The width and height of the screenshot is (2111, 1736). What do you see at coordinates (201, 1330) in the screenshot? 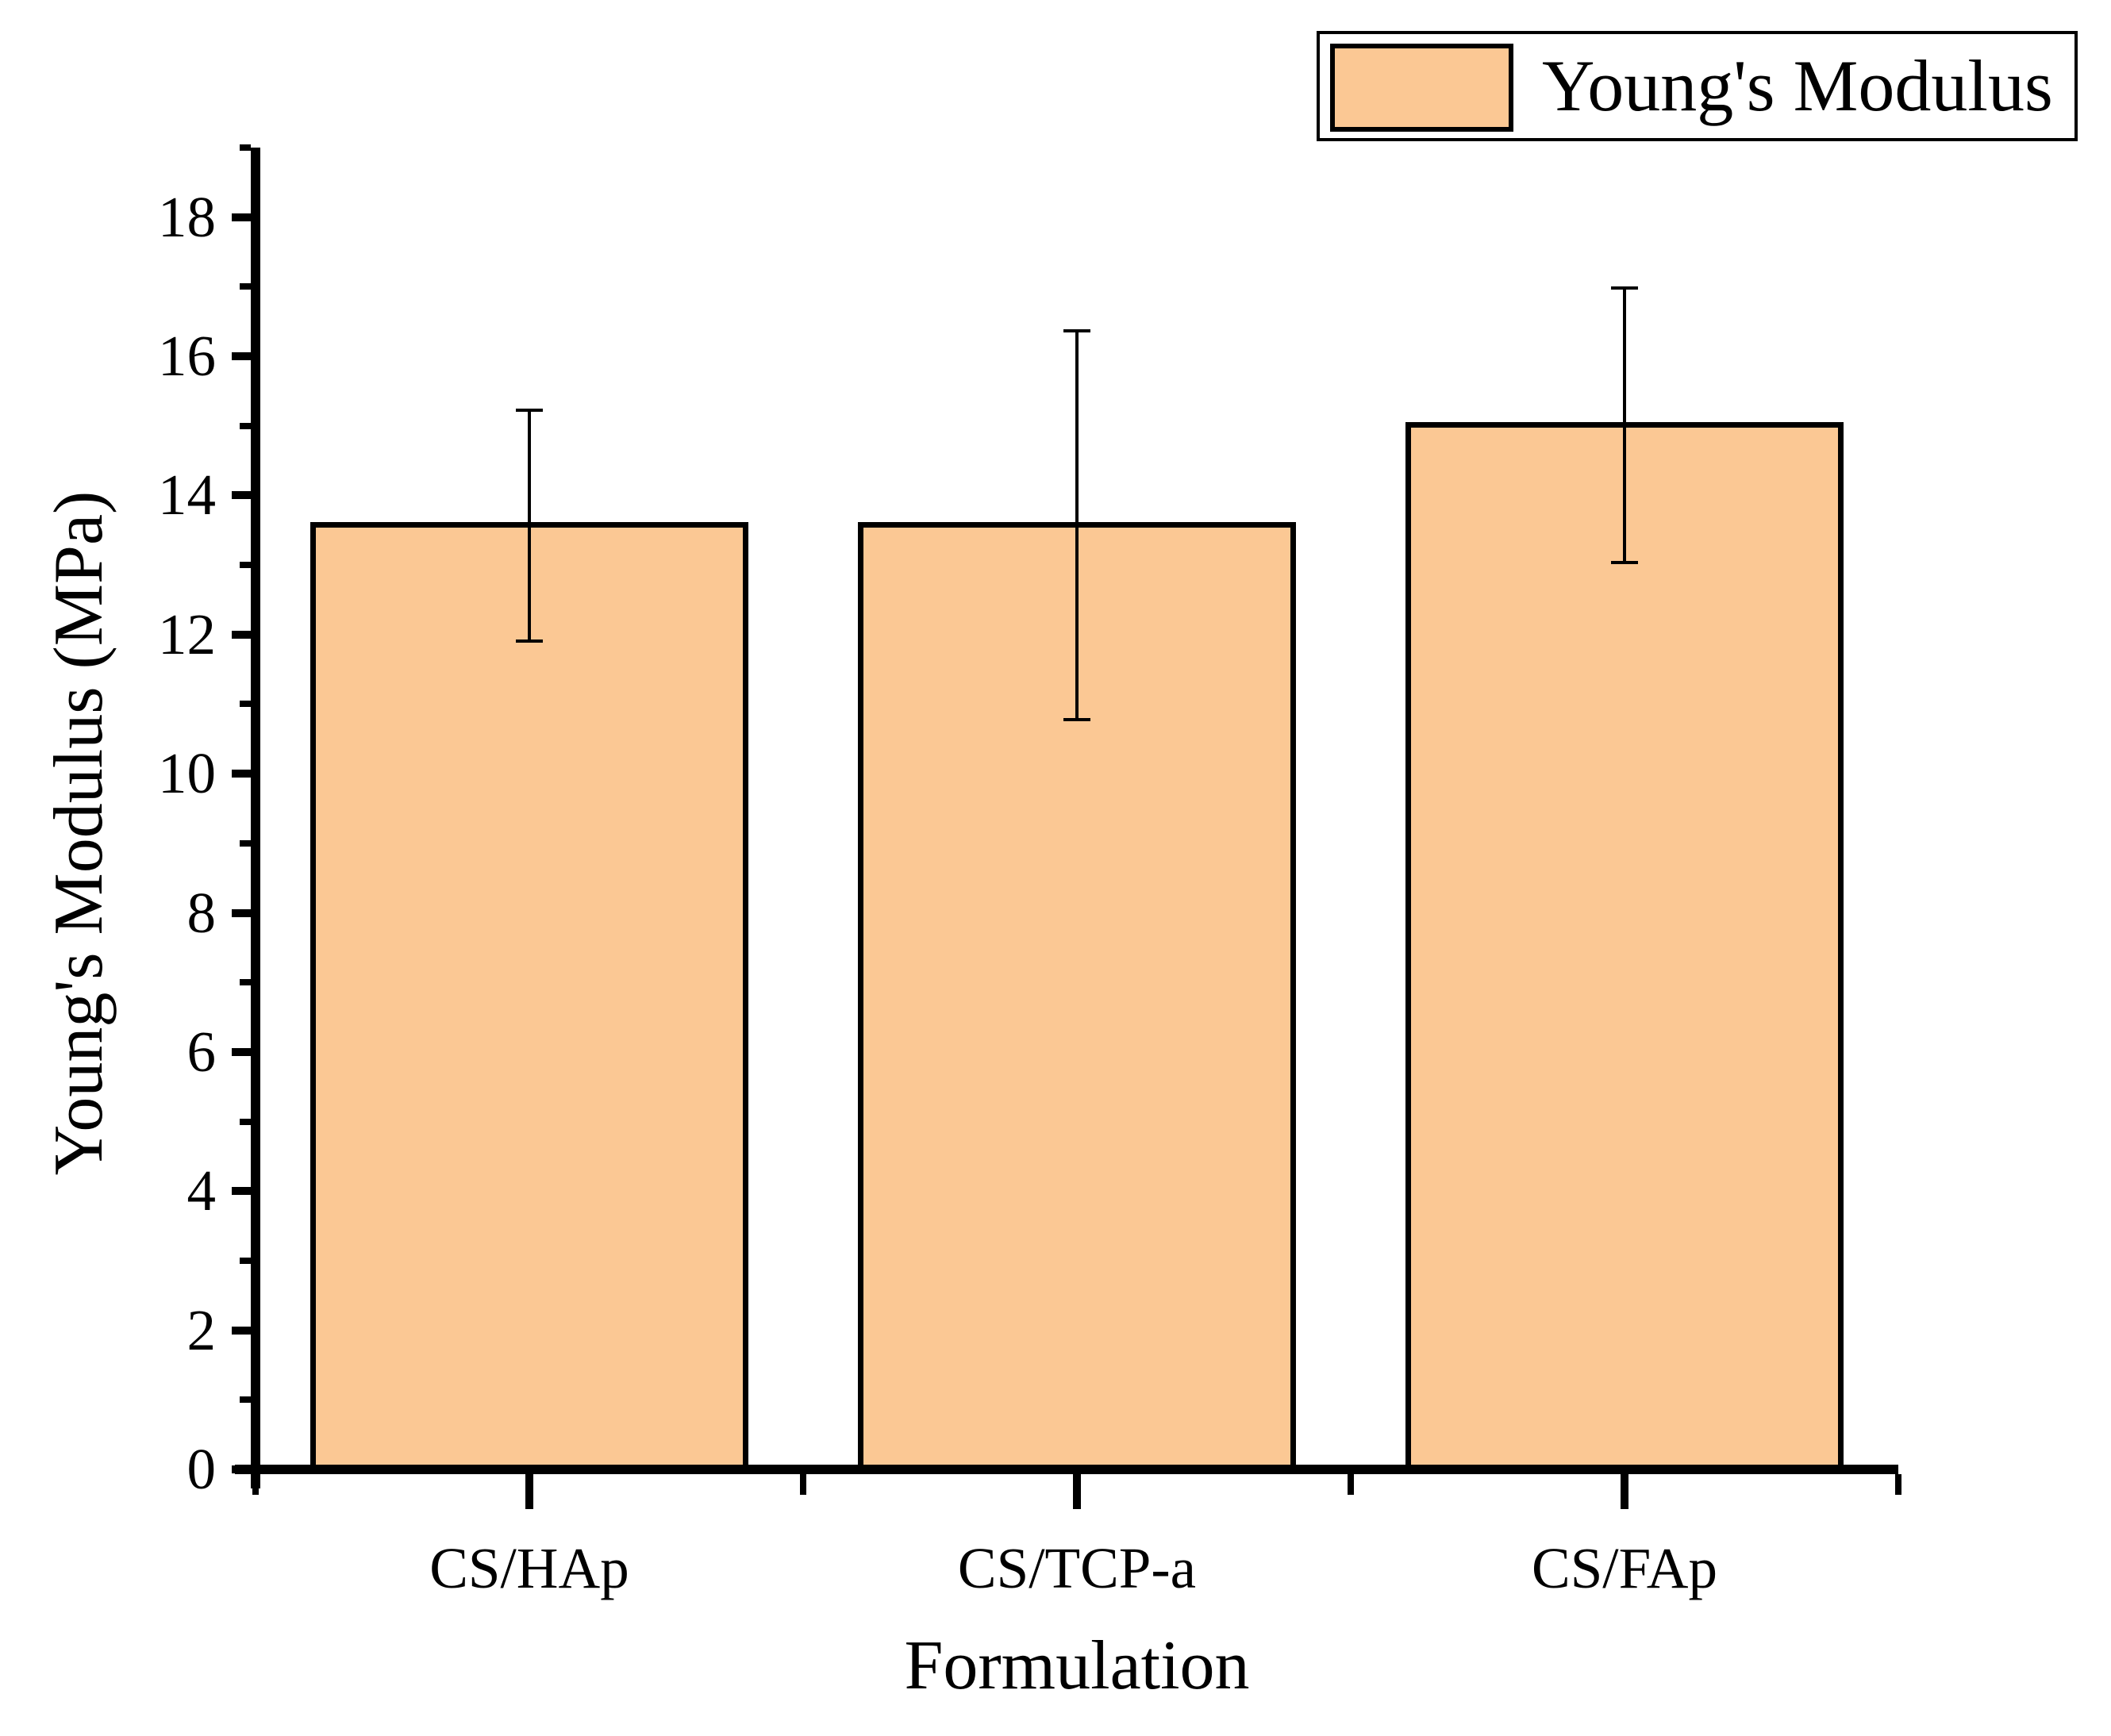
I see `y-tick-label: 2` at bounding box center [201, 1330].